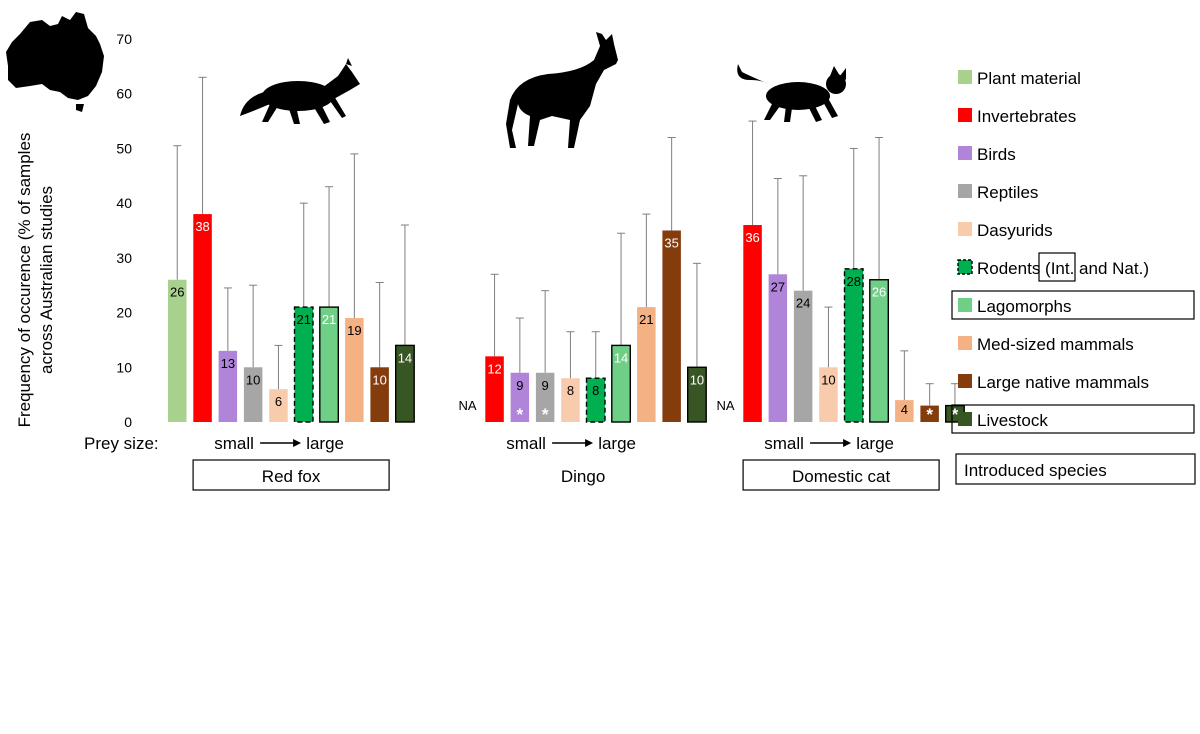  What do you see at coordinates (778, 286) in the screenshot?
I see `domestic-cat-value-label: 27` at bounding box center [778, 286].